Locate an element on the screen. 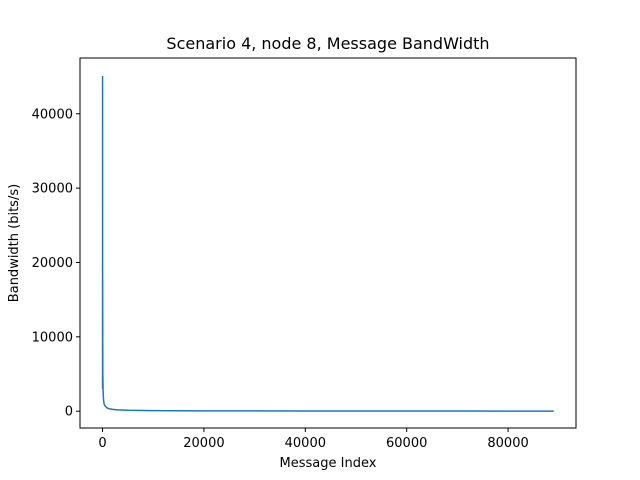  chart-title: Scenario 4, node 8, Message BandWidth is located at coordinates (327, 43).